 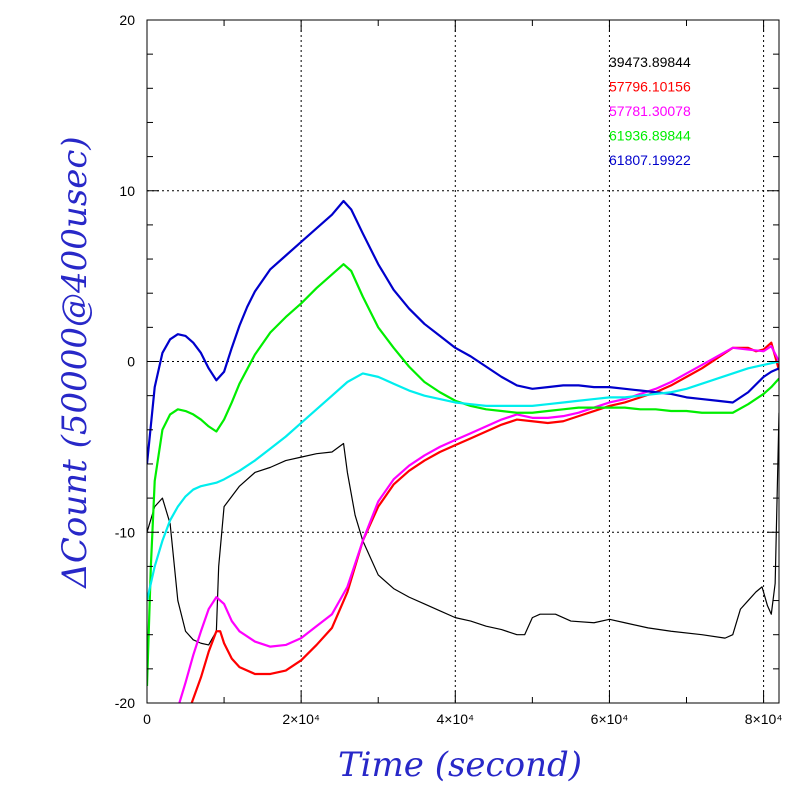 I want to click on legend-entry-2: 57781.30078, so click(x=650, y=111).